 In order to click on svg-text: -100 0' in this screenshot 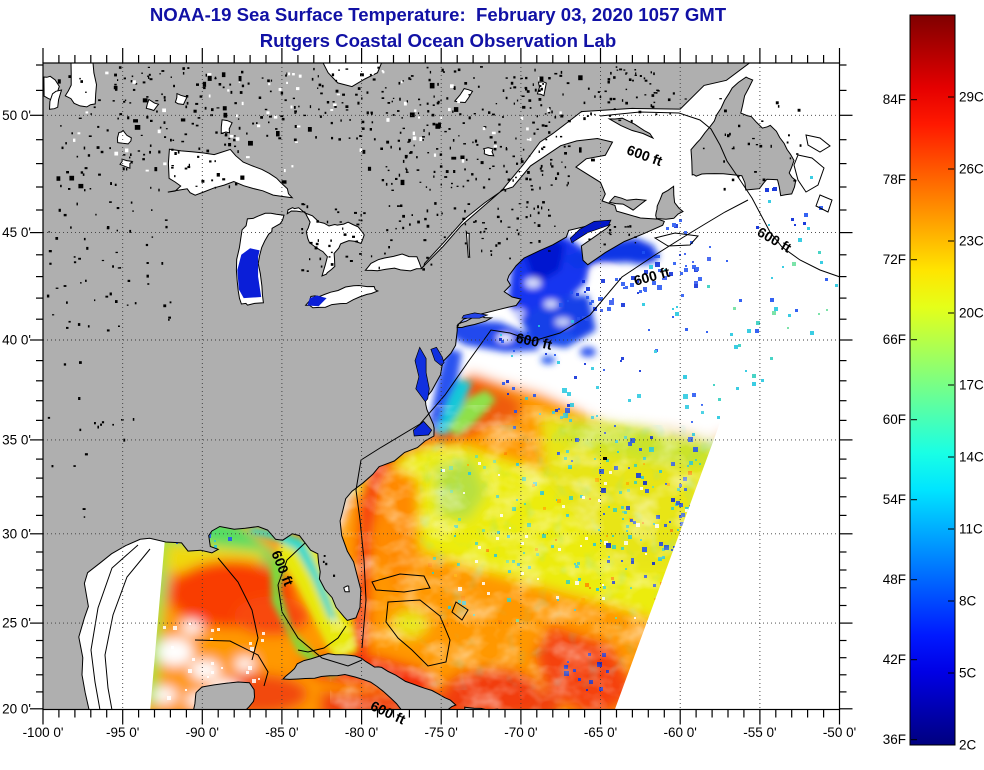, I will do `click(43, 732)`.